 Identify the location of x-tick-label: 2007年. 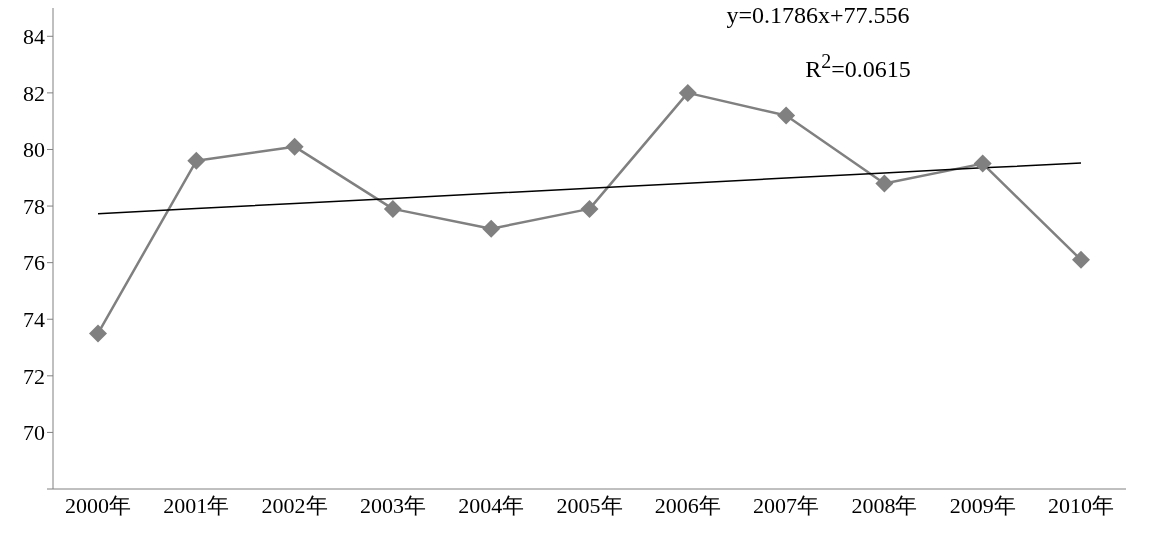
(786, 505).